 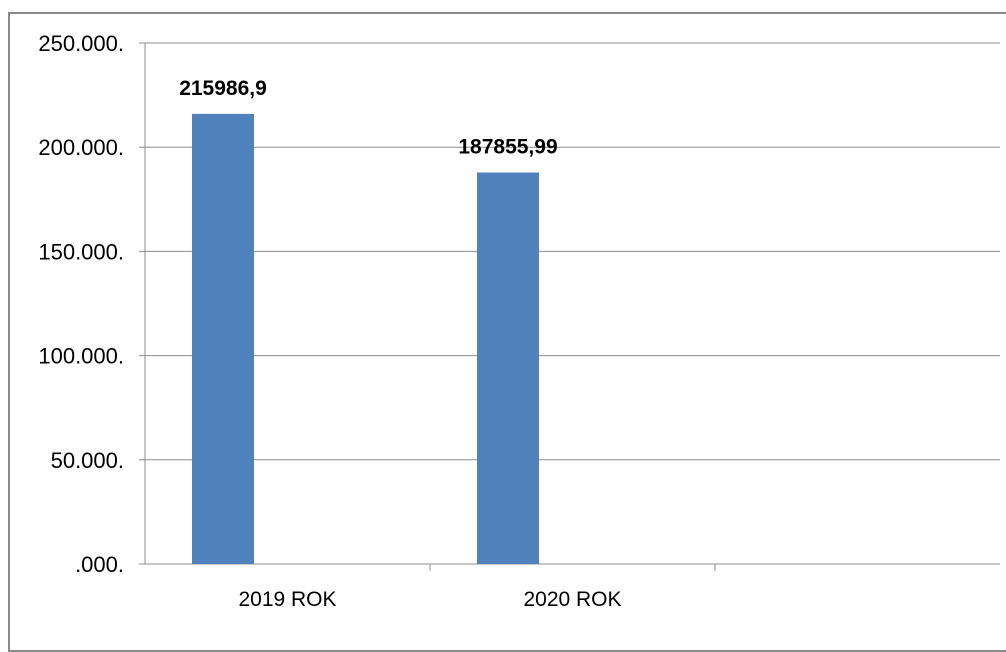 What do you see at coordinates (81, 251) in the screenshot?
I see `y-tick-label: 150.000.` at bounding box center [81, 251].